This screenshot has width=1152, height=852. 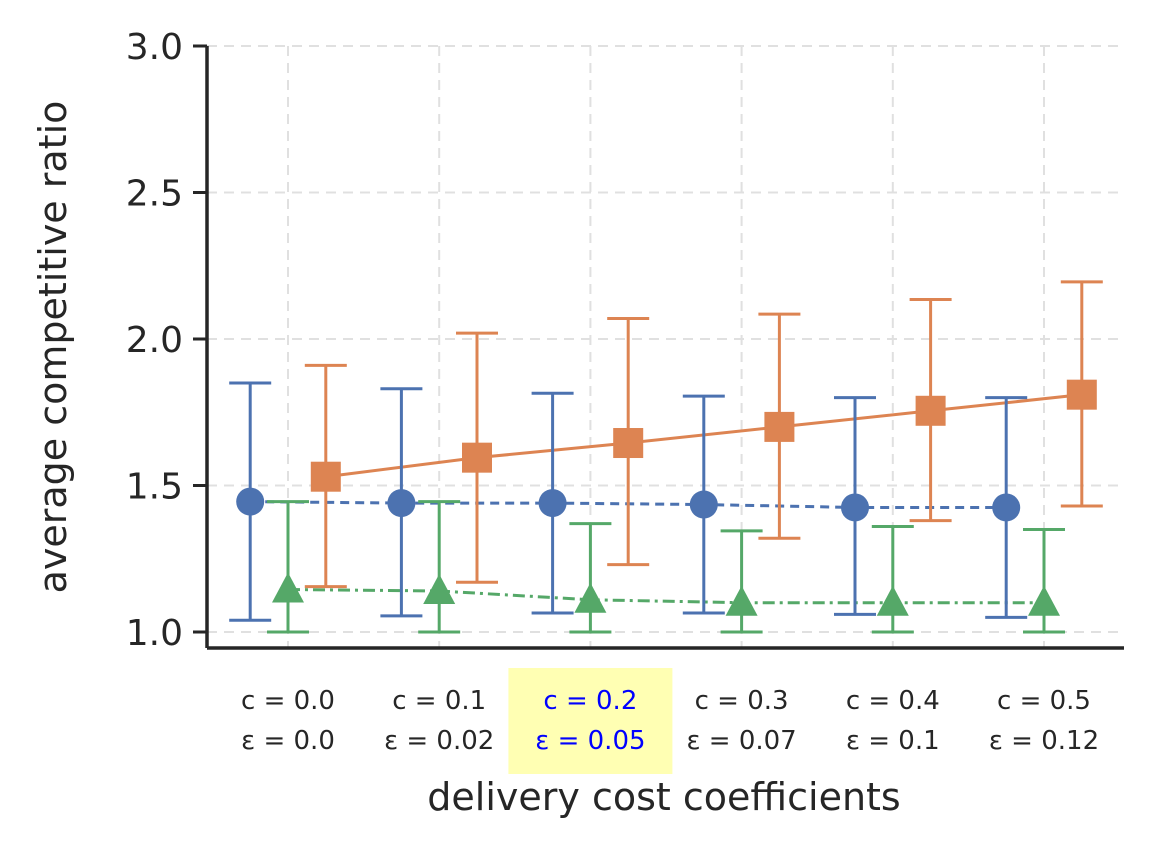 What do you see at coordinates (590, 701) in the screenshot?
I see `x-category-c-label: c = 0.2` at bounding box center [590, 701].